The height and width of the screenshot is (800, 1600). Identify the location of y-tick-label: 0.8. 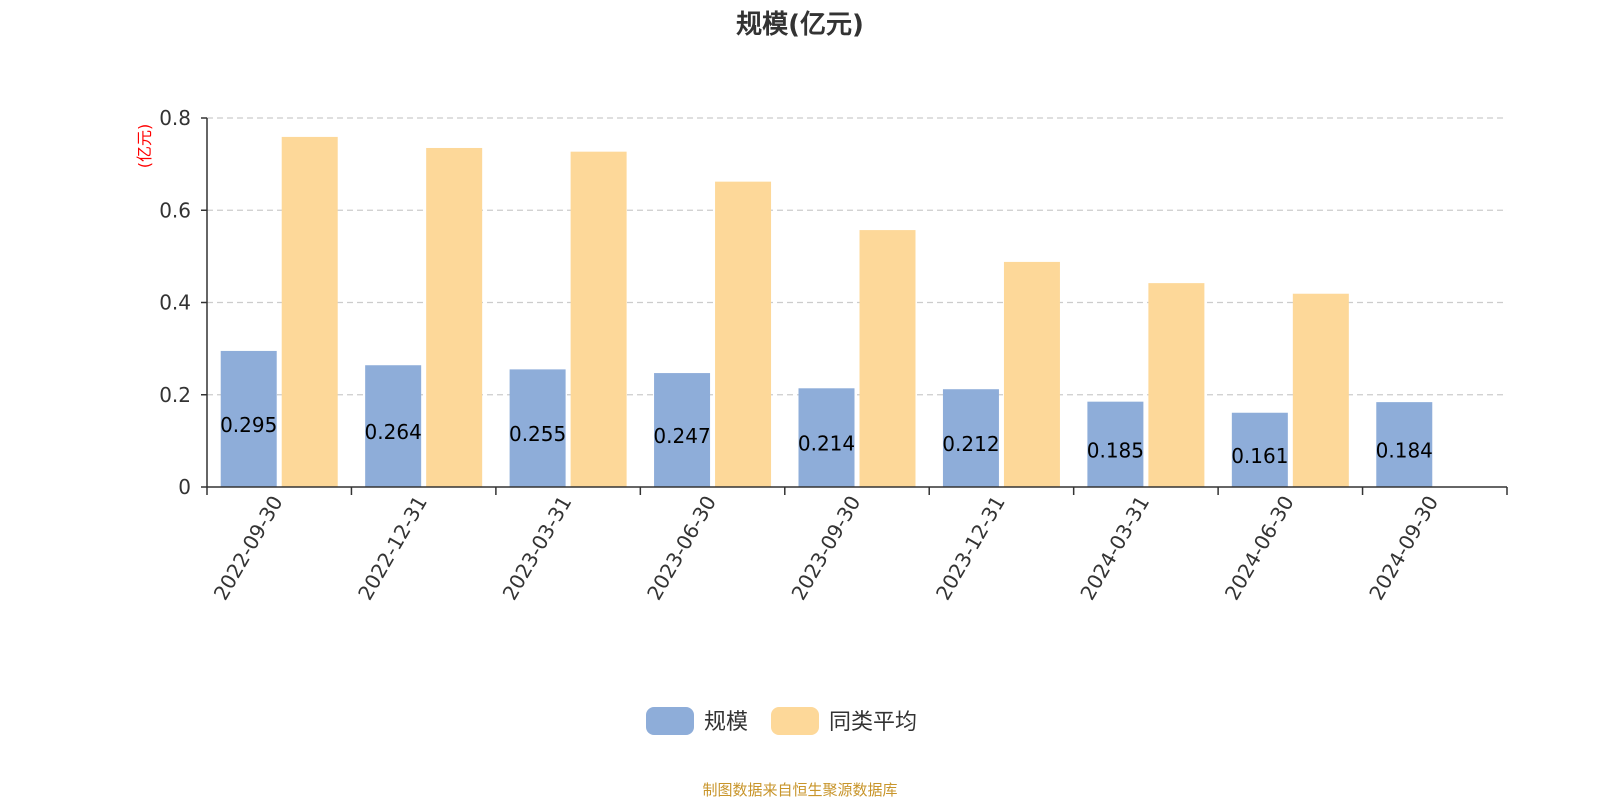
(175, 118).